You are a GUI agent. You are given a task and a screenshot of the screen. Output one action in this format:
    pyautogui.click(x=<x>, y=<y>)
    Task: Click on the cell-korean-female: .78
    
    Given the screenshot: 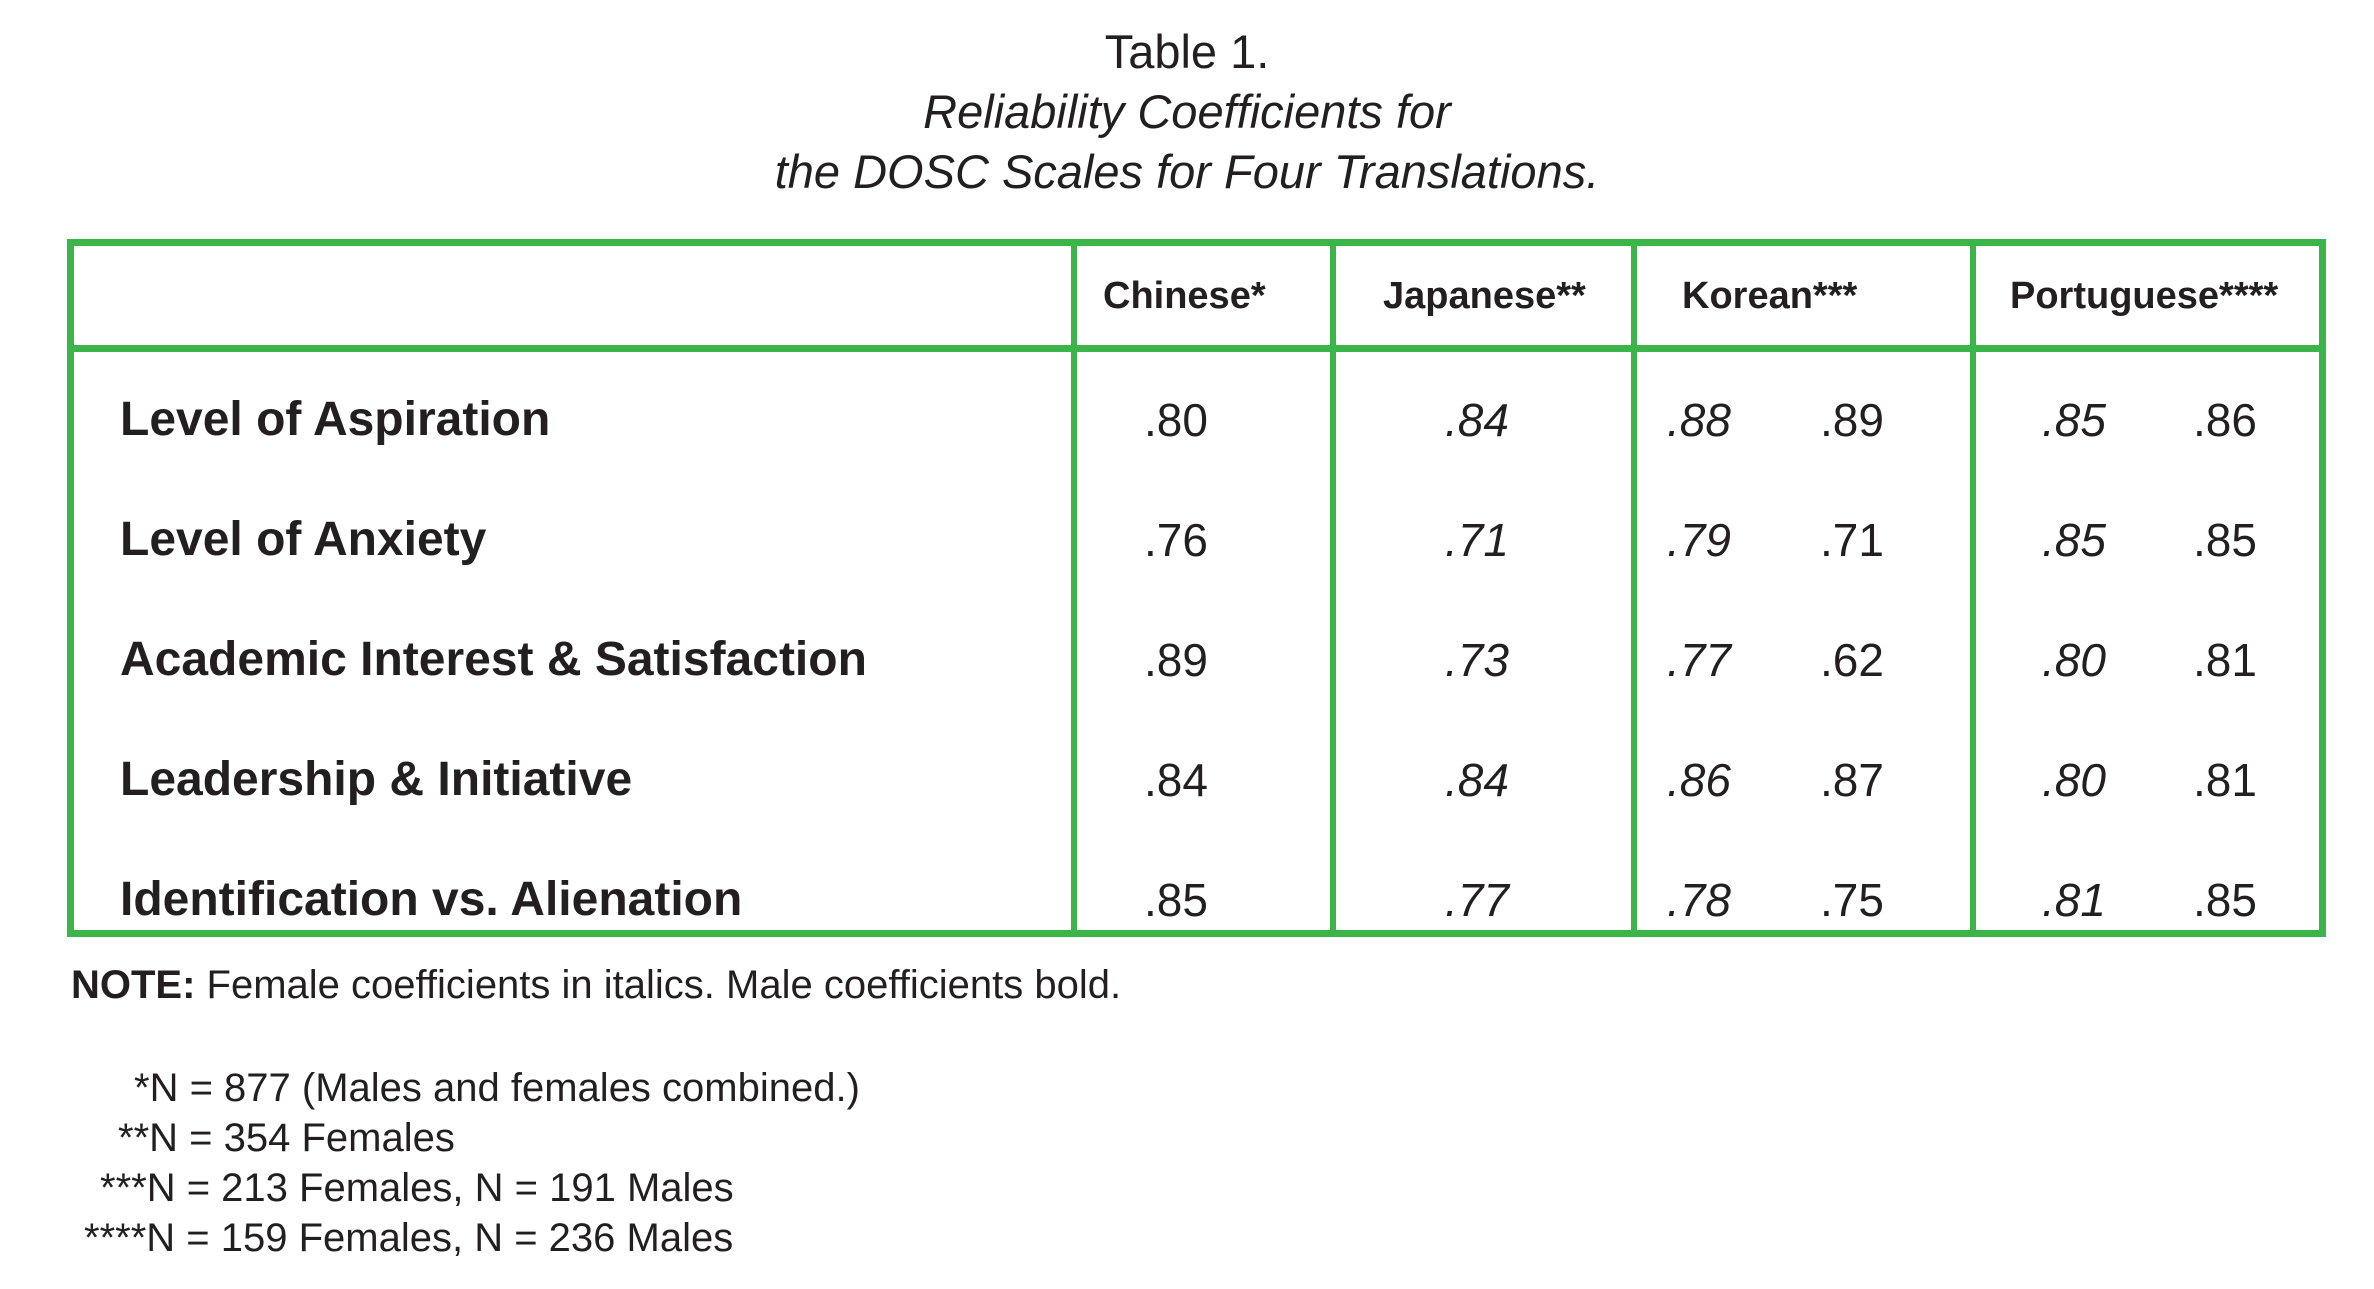 What is the action you would take?
    pyautogui.click(x=1699, y=900)
    